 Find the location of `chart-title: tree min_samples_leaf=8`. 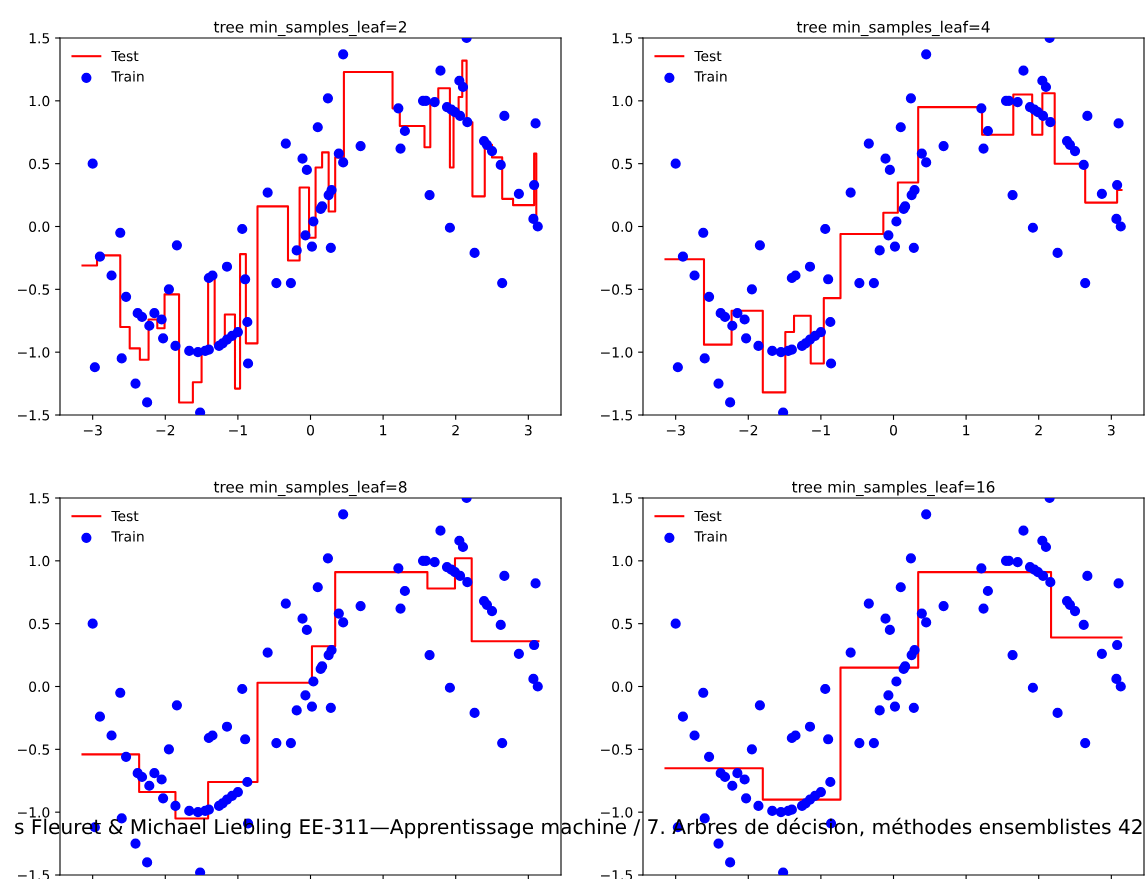

chart-title: tree min_samples_leaf=8 is located at coordinates (310, 488).